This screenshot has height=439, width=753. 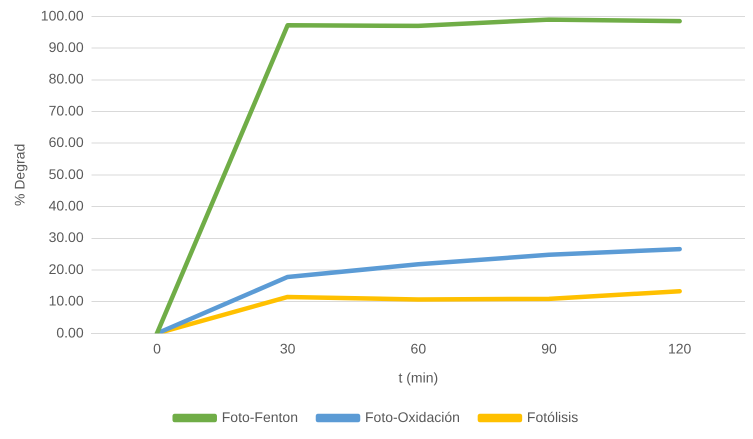 I want to click on x-tick-label: 0, so click(x=157, y=348).